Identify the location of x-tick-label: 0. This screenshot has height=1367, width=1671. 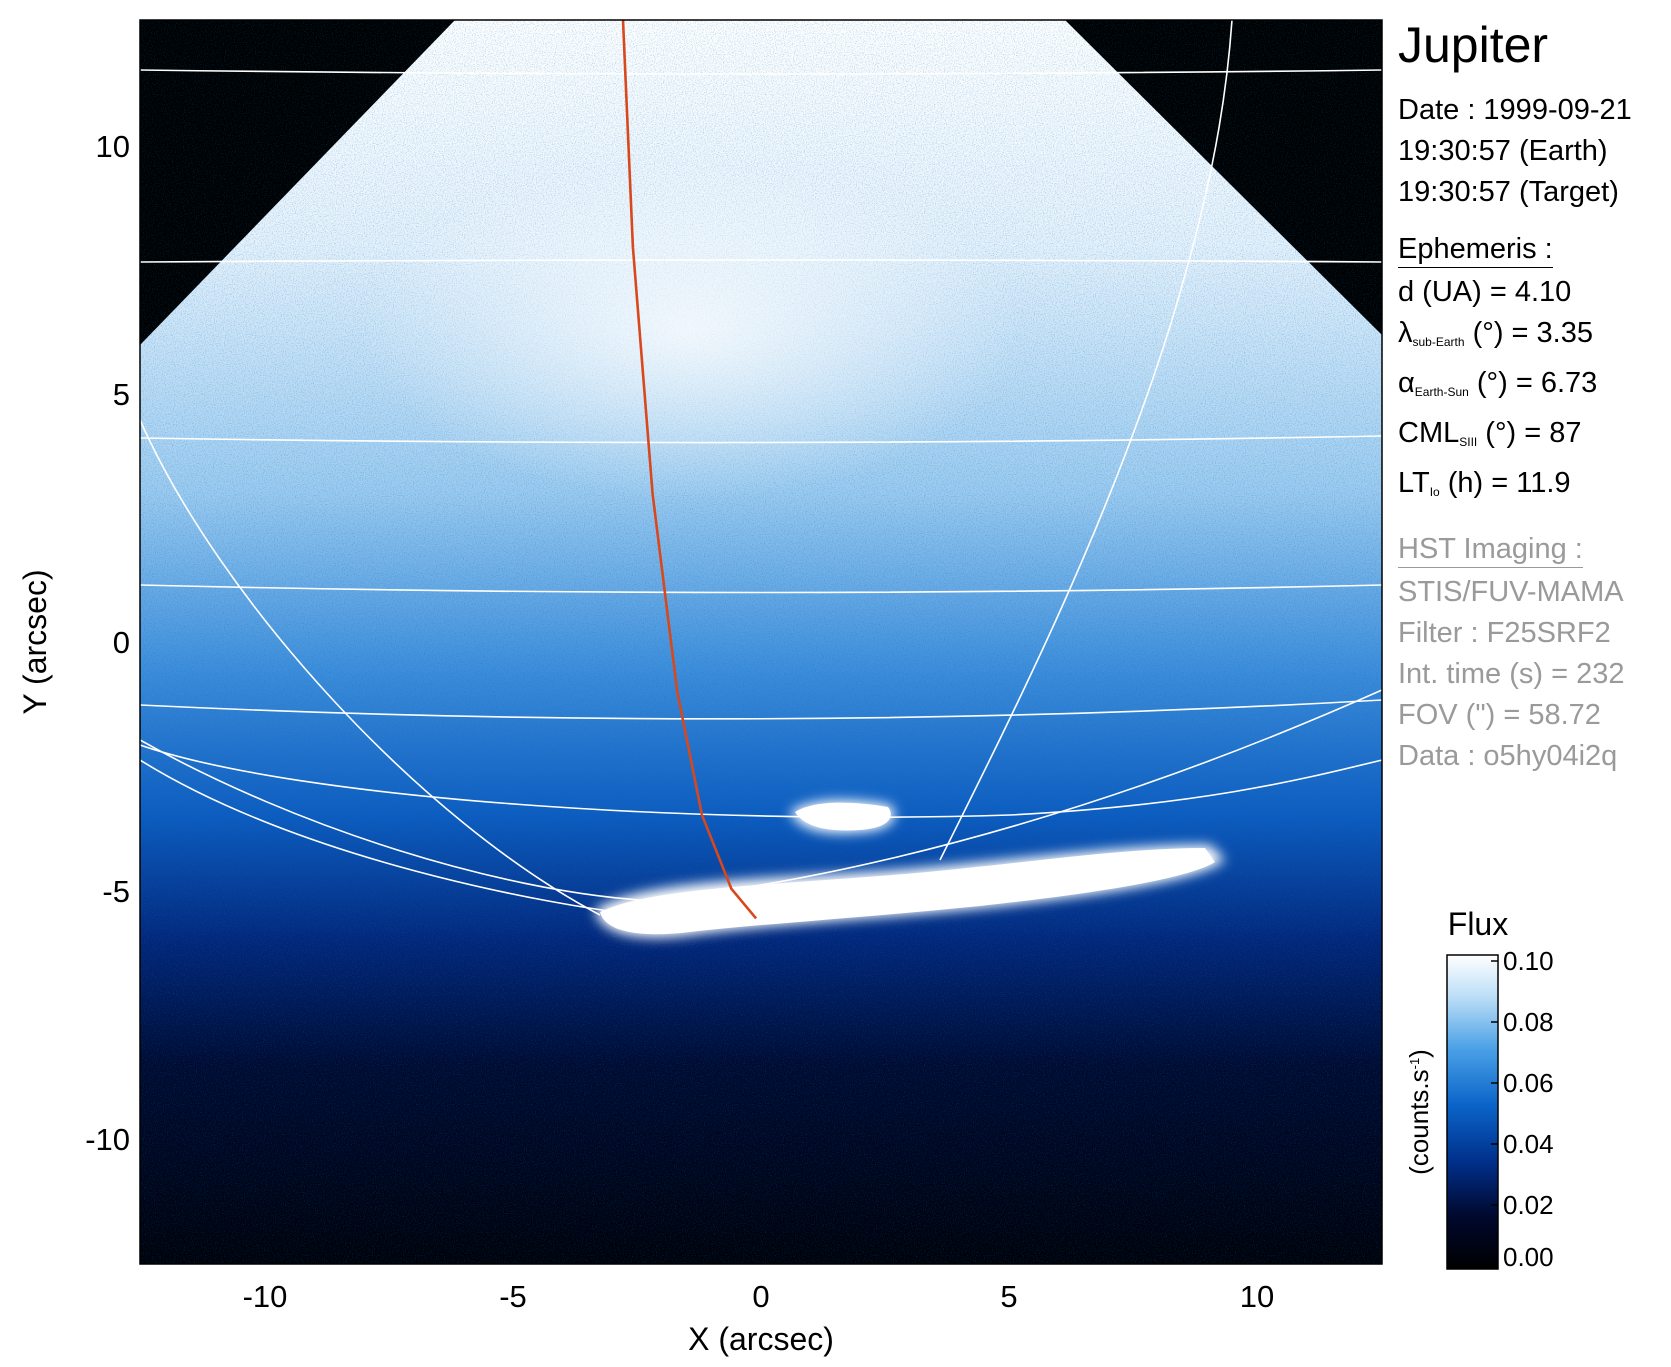
(760, 1296).